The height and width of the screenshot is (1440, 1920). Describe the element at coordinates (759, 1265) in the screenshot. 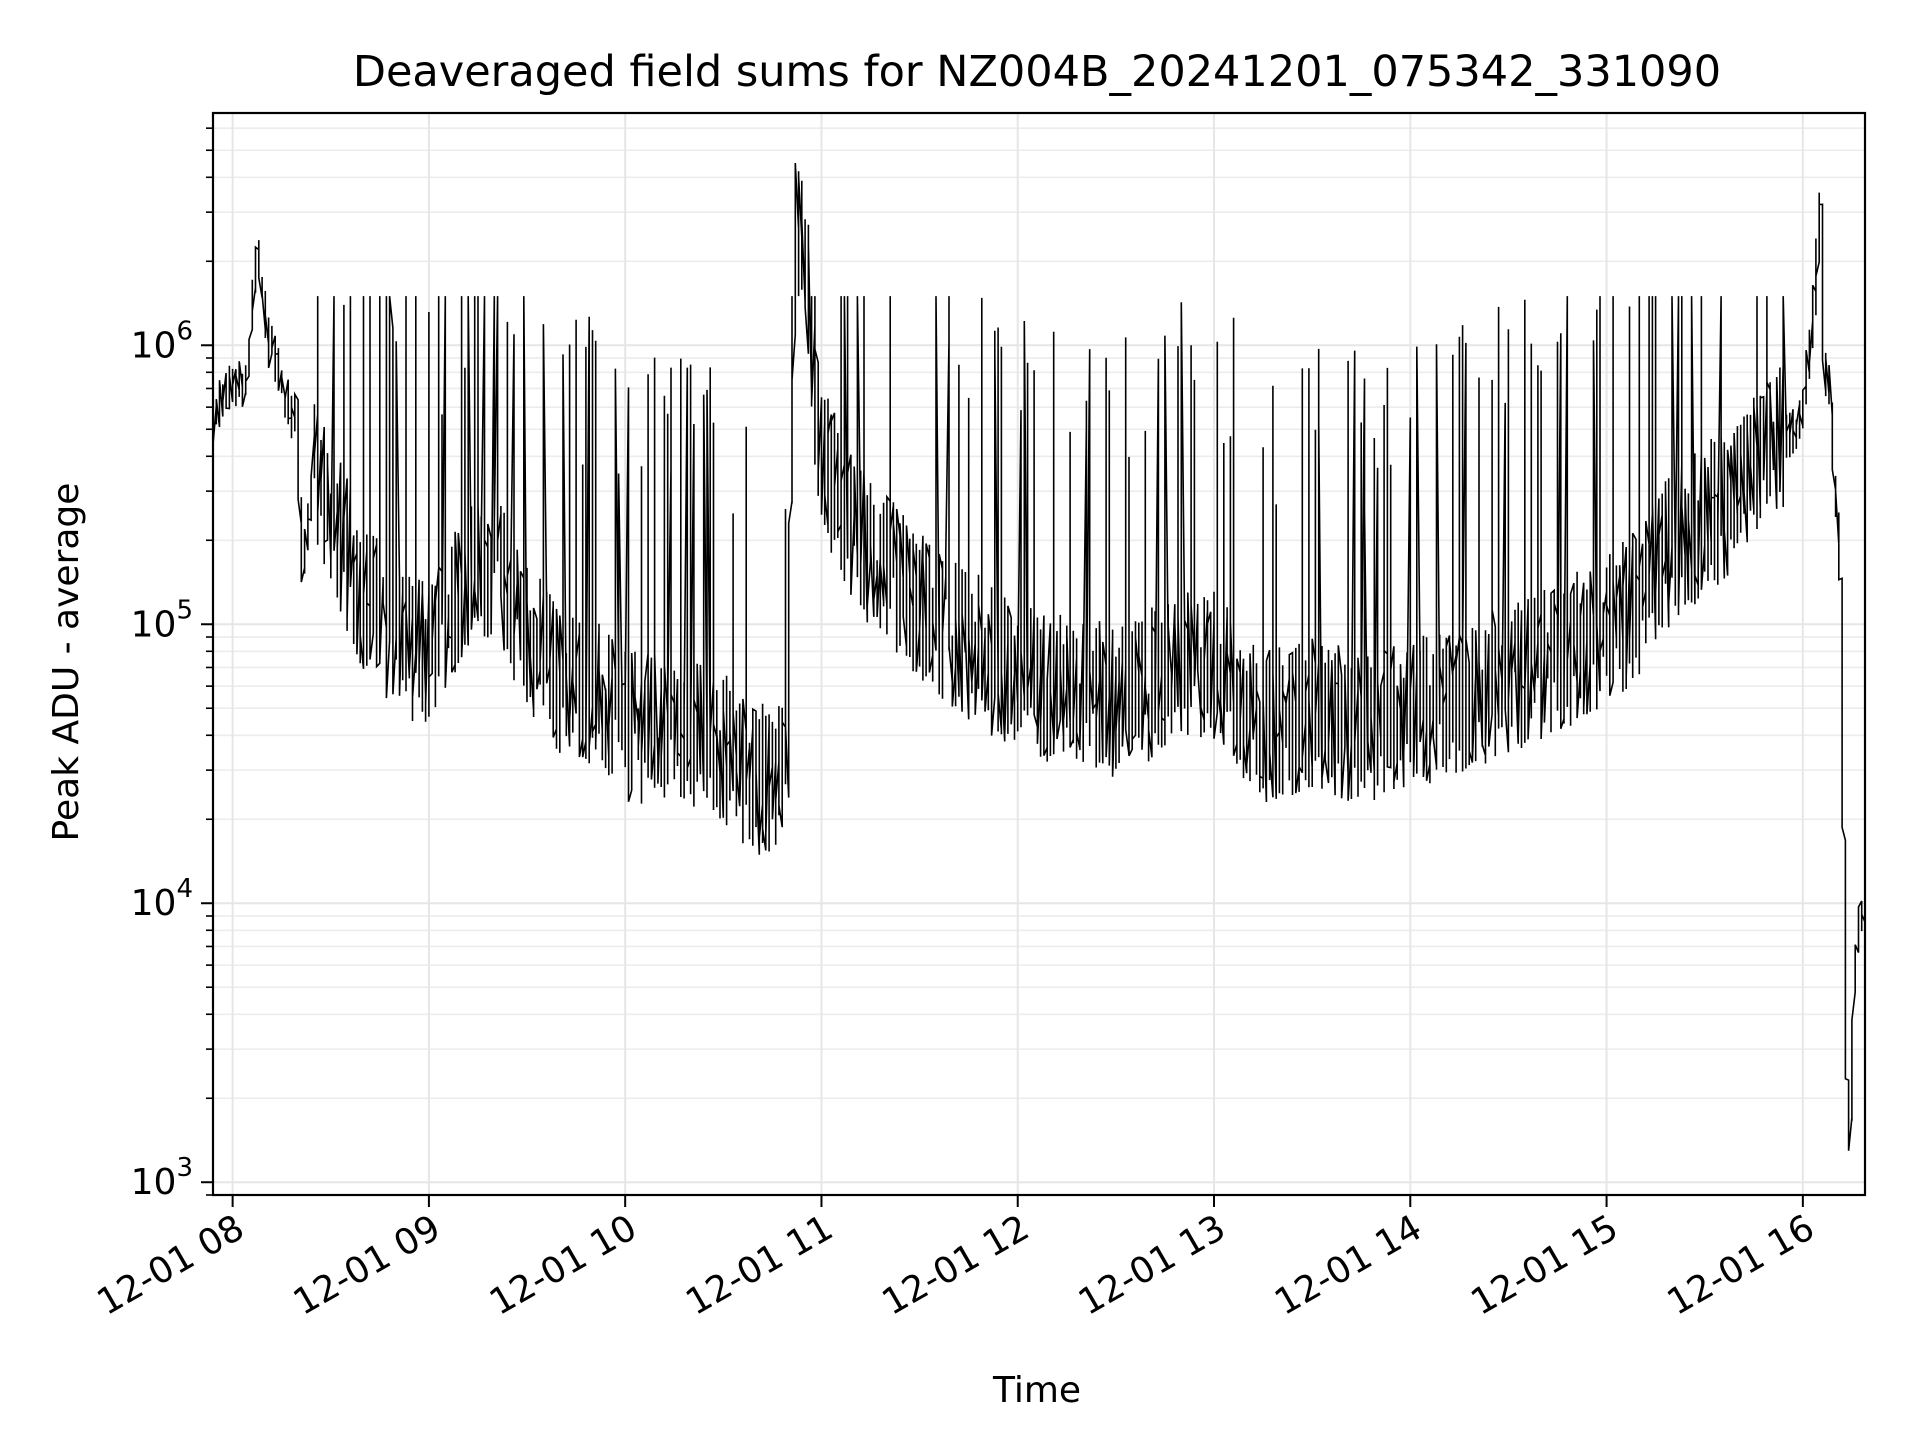

I see `x-tick-label: 12-01 11` at that location.